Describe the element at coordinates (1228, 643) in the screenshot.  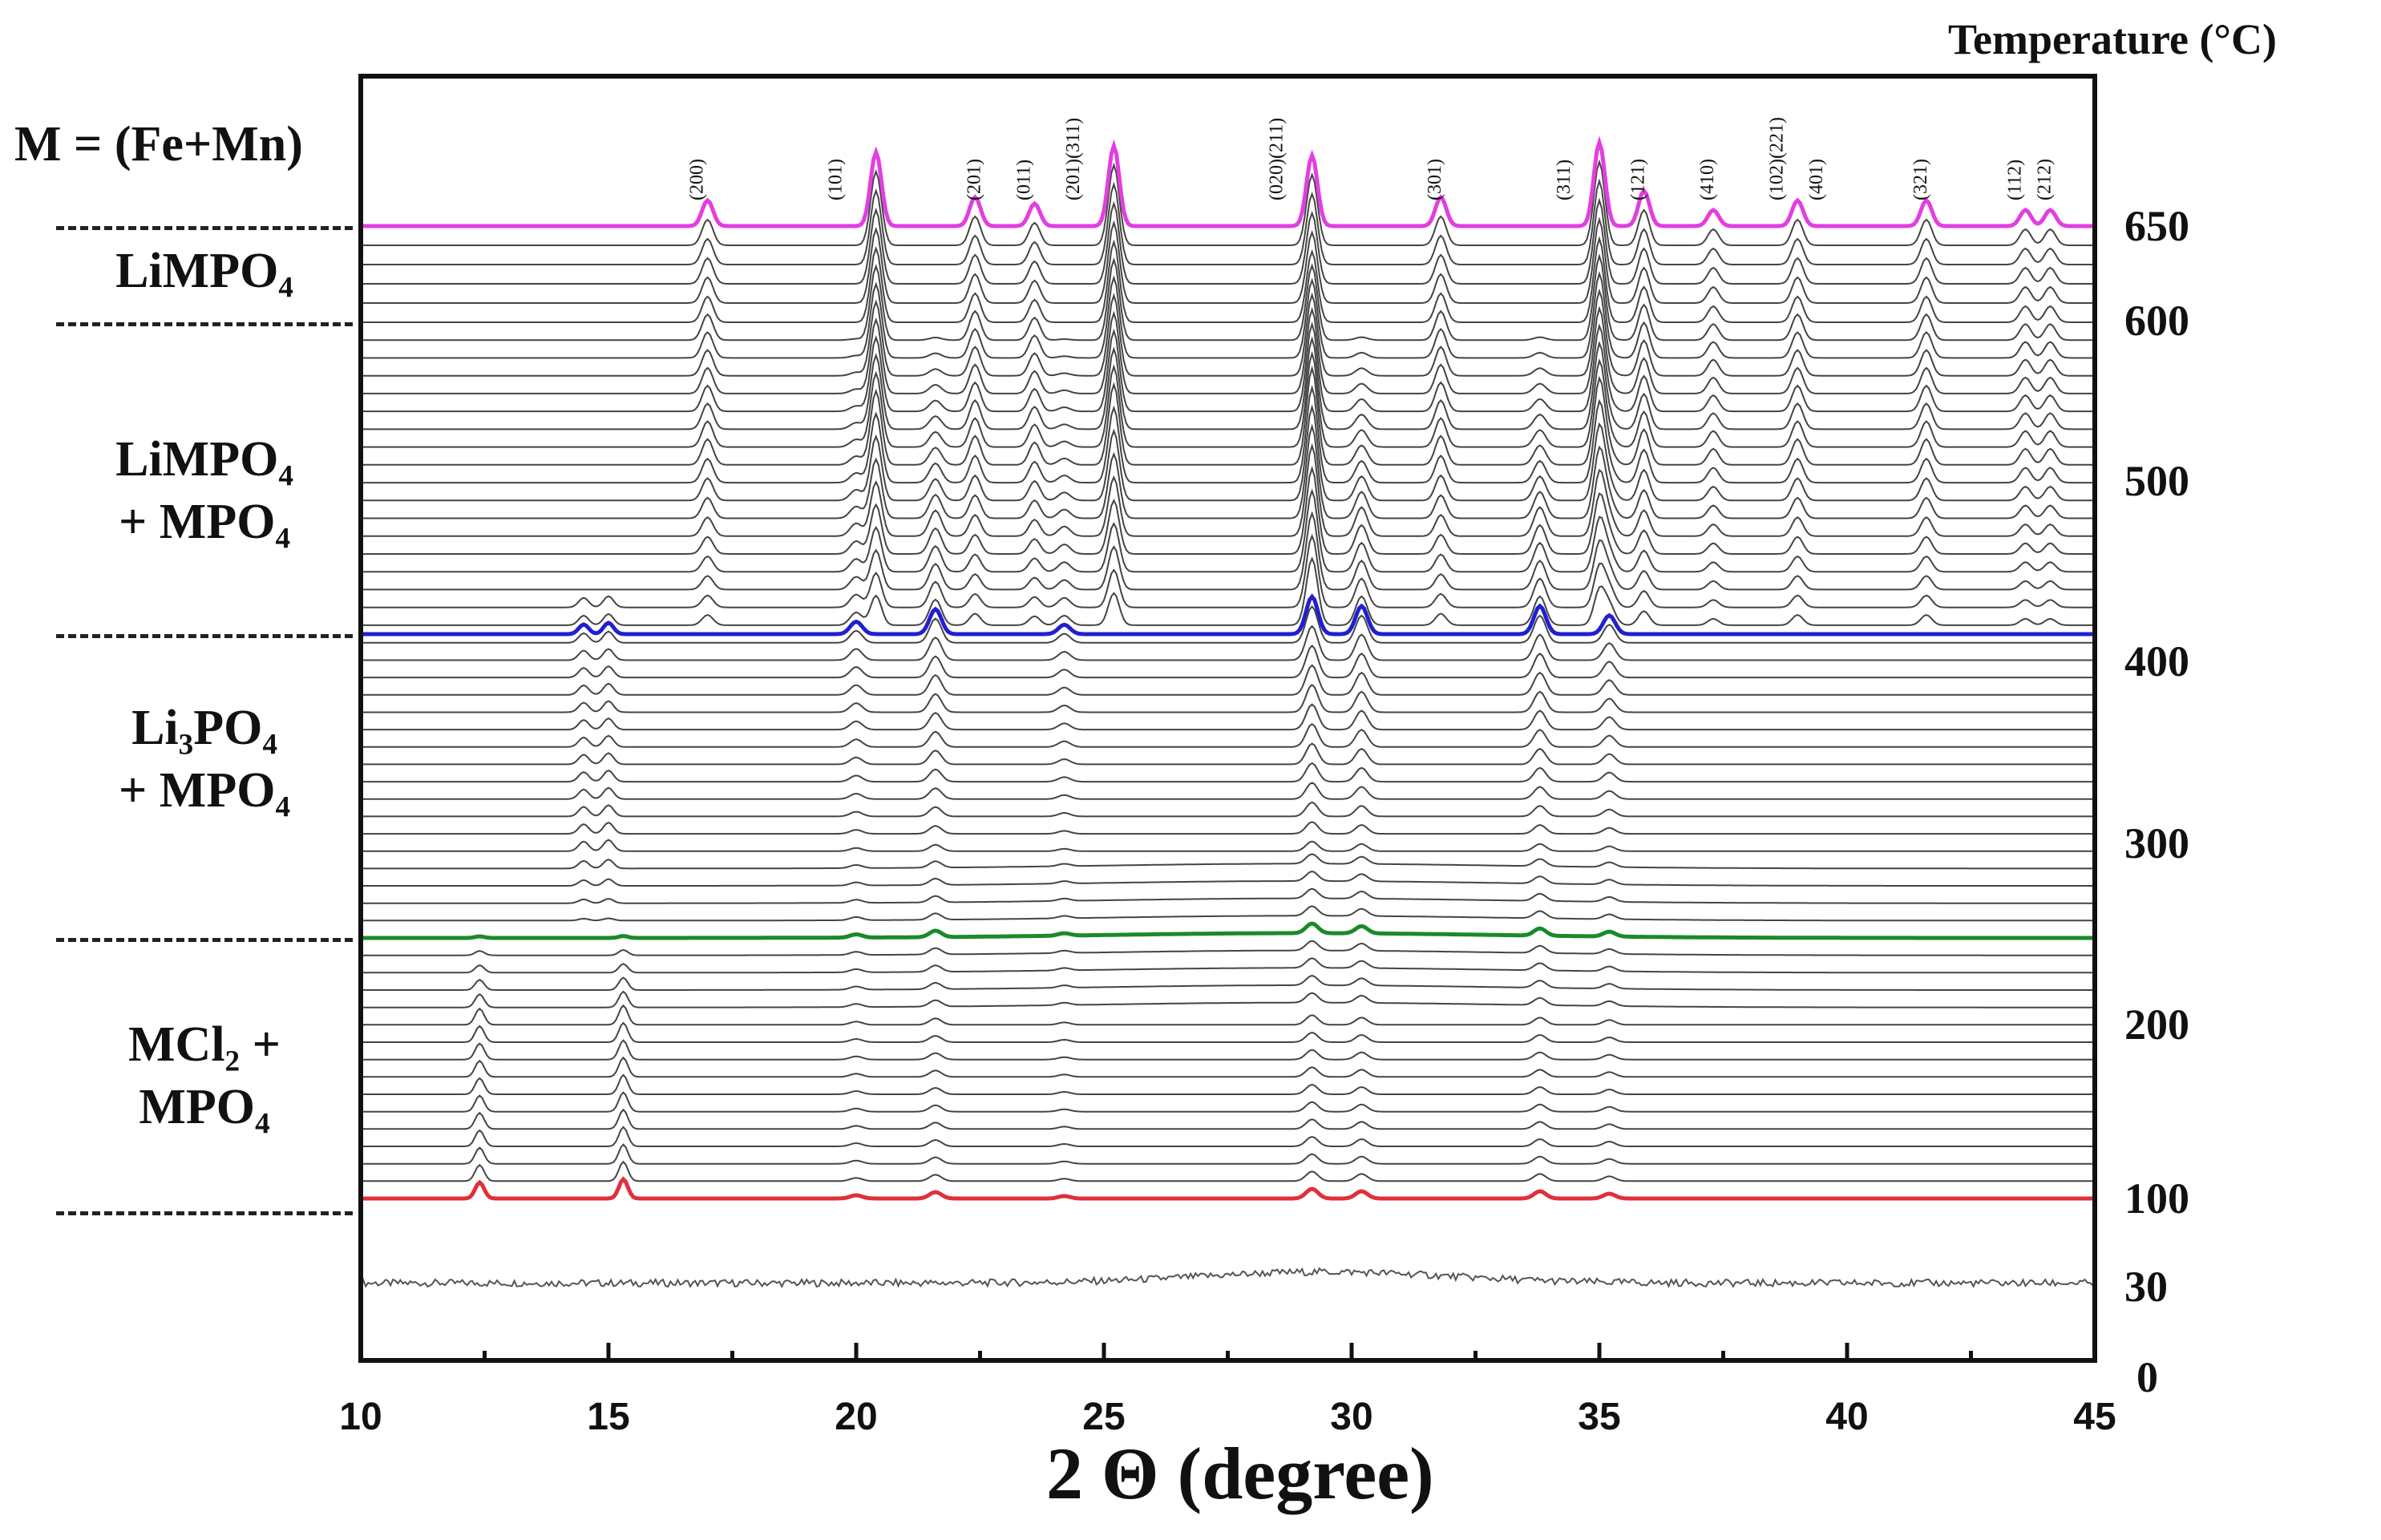
I see `trace-410c` at that location.